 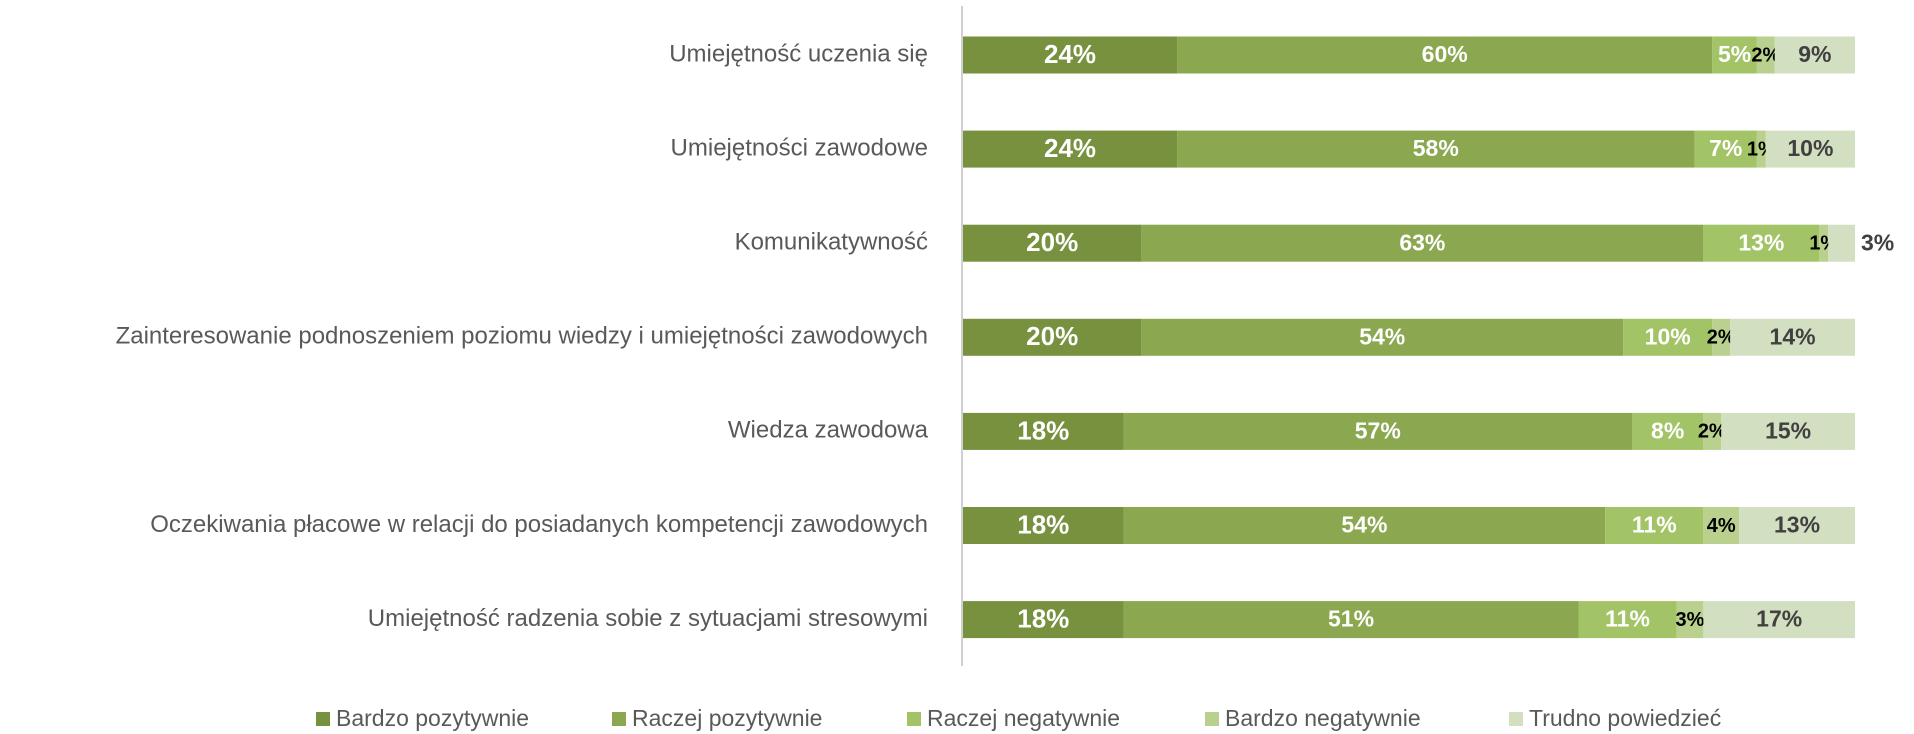 I want to click on value-label: 7%, so click(x=1725, y=148).